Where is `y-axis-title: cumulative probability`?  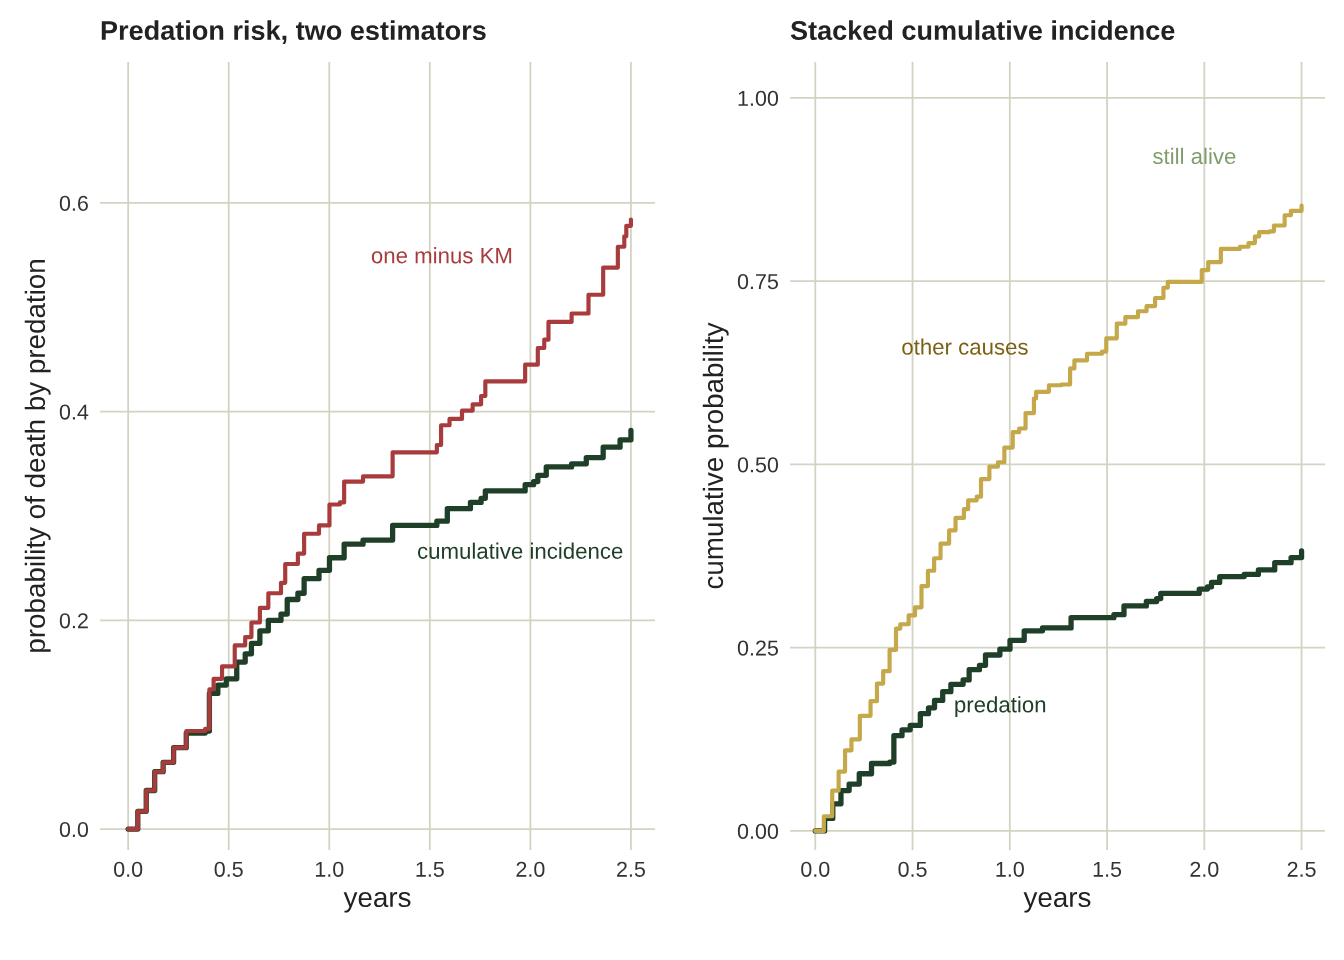
y-axis-title: cumulative probability is located at coordinates (715, 455).